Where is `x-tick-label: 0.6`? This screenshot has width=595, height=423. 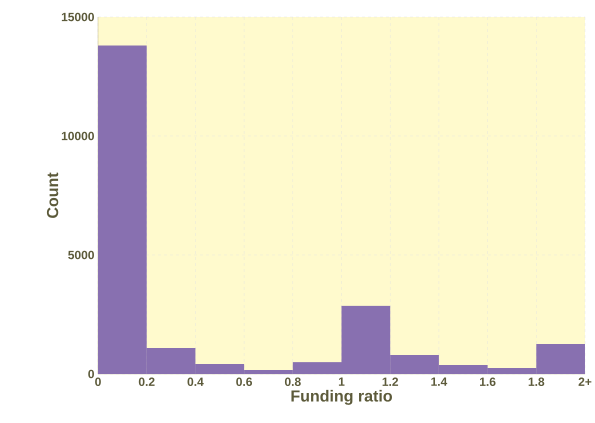 x-tick-label: 0.6 is located at coordinates (244, 382).